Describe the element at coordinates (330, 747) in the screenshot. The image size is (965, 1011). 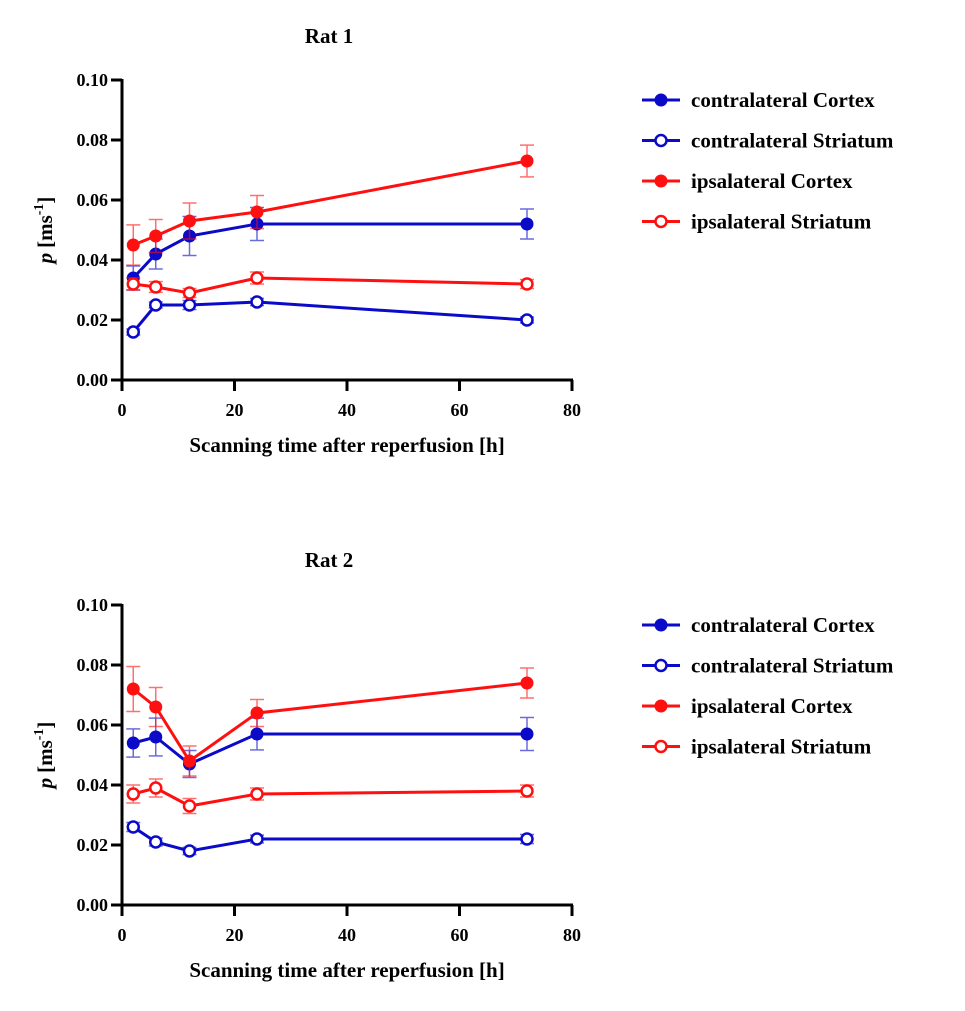
I see `series-contralateral-cortex` at that location.